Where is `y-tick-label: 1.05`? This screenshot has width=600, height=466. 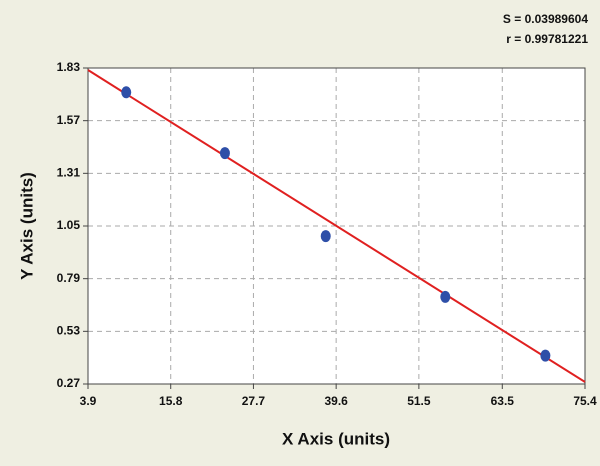 y-tick-label: 1.05 is located at coordinates (69, 225).